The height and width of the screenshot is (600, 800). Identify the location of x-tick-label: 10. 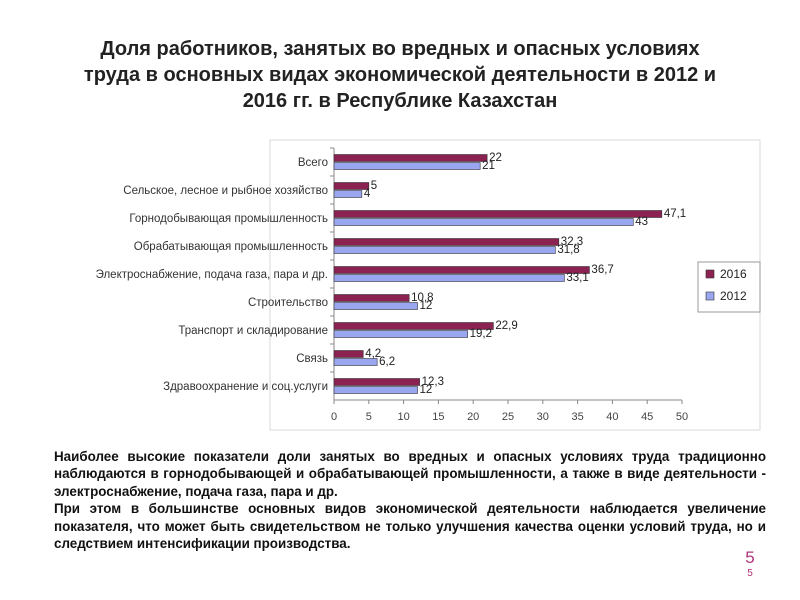
(403, 417).